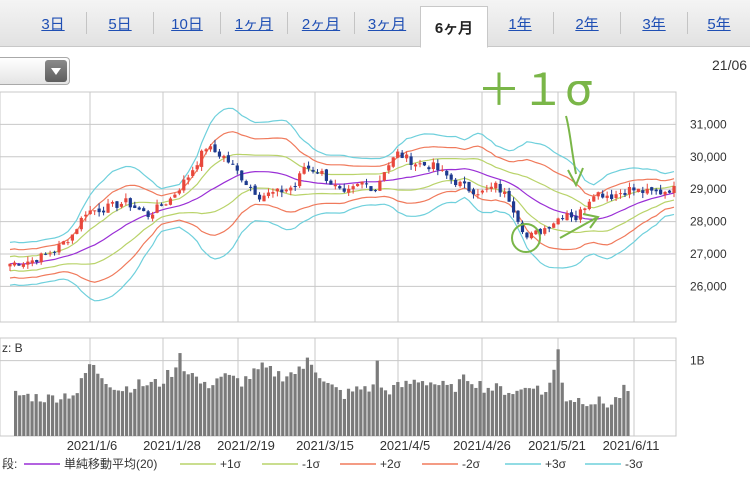 Image resolution: width=750 pixels, height=490 pixels. What do you see at coordinates (538, 159) in the screenshot?
I see `annotation-layer: ＋１σ` at bounding box center [538, 159].